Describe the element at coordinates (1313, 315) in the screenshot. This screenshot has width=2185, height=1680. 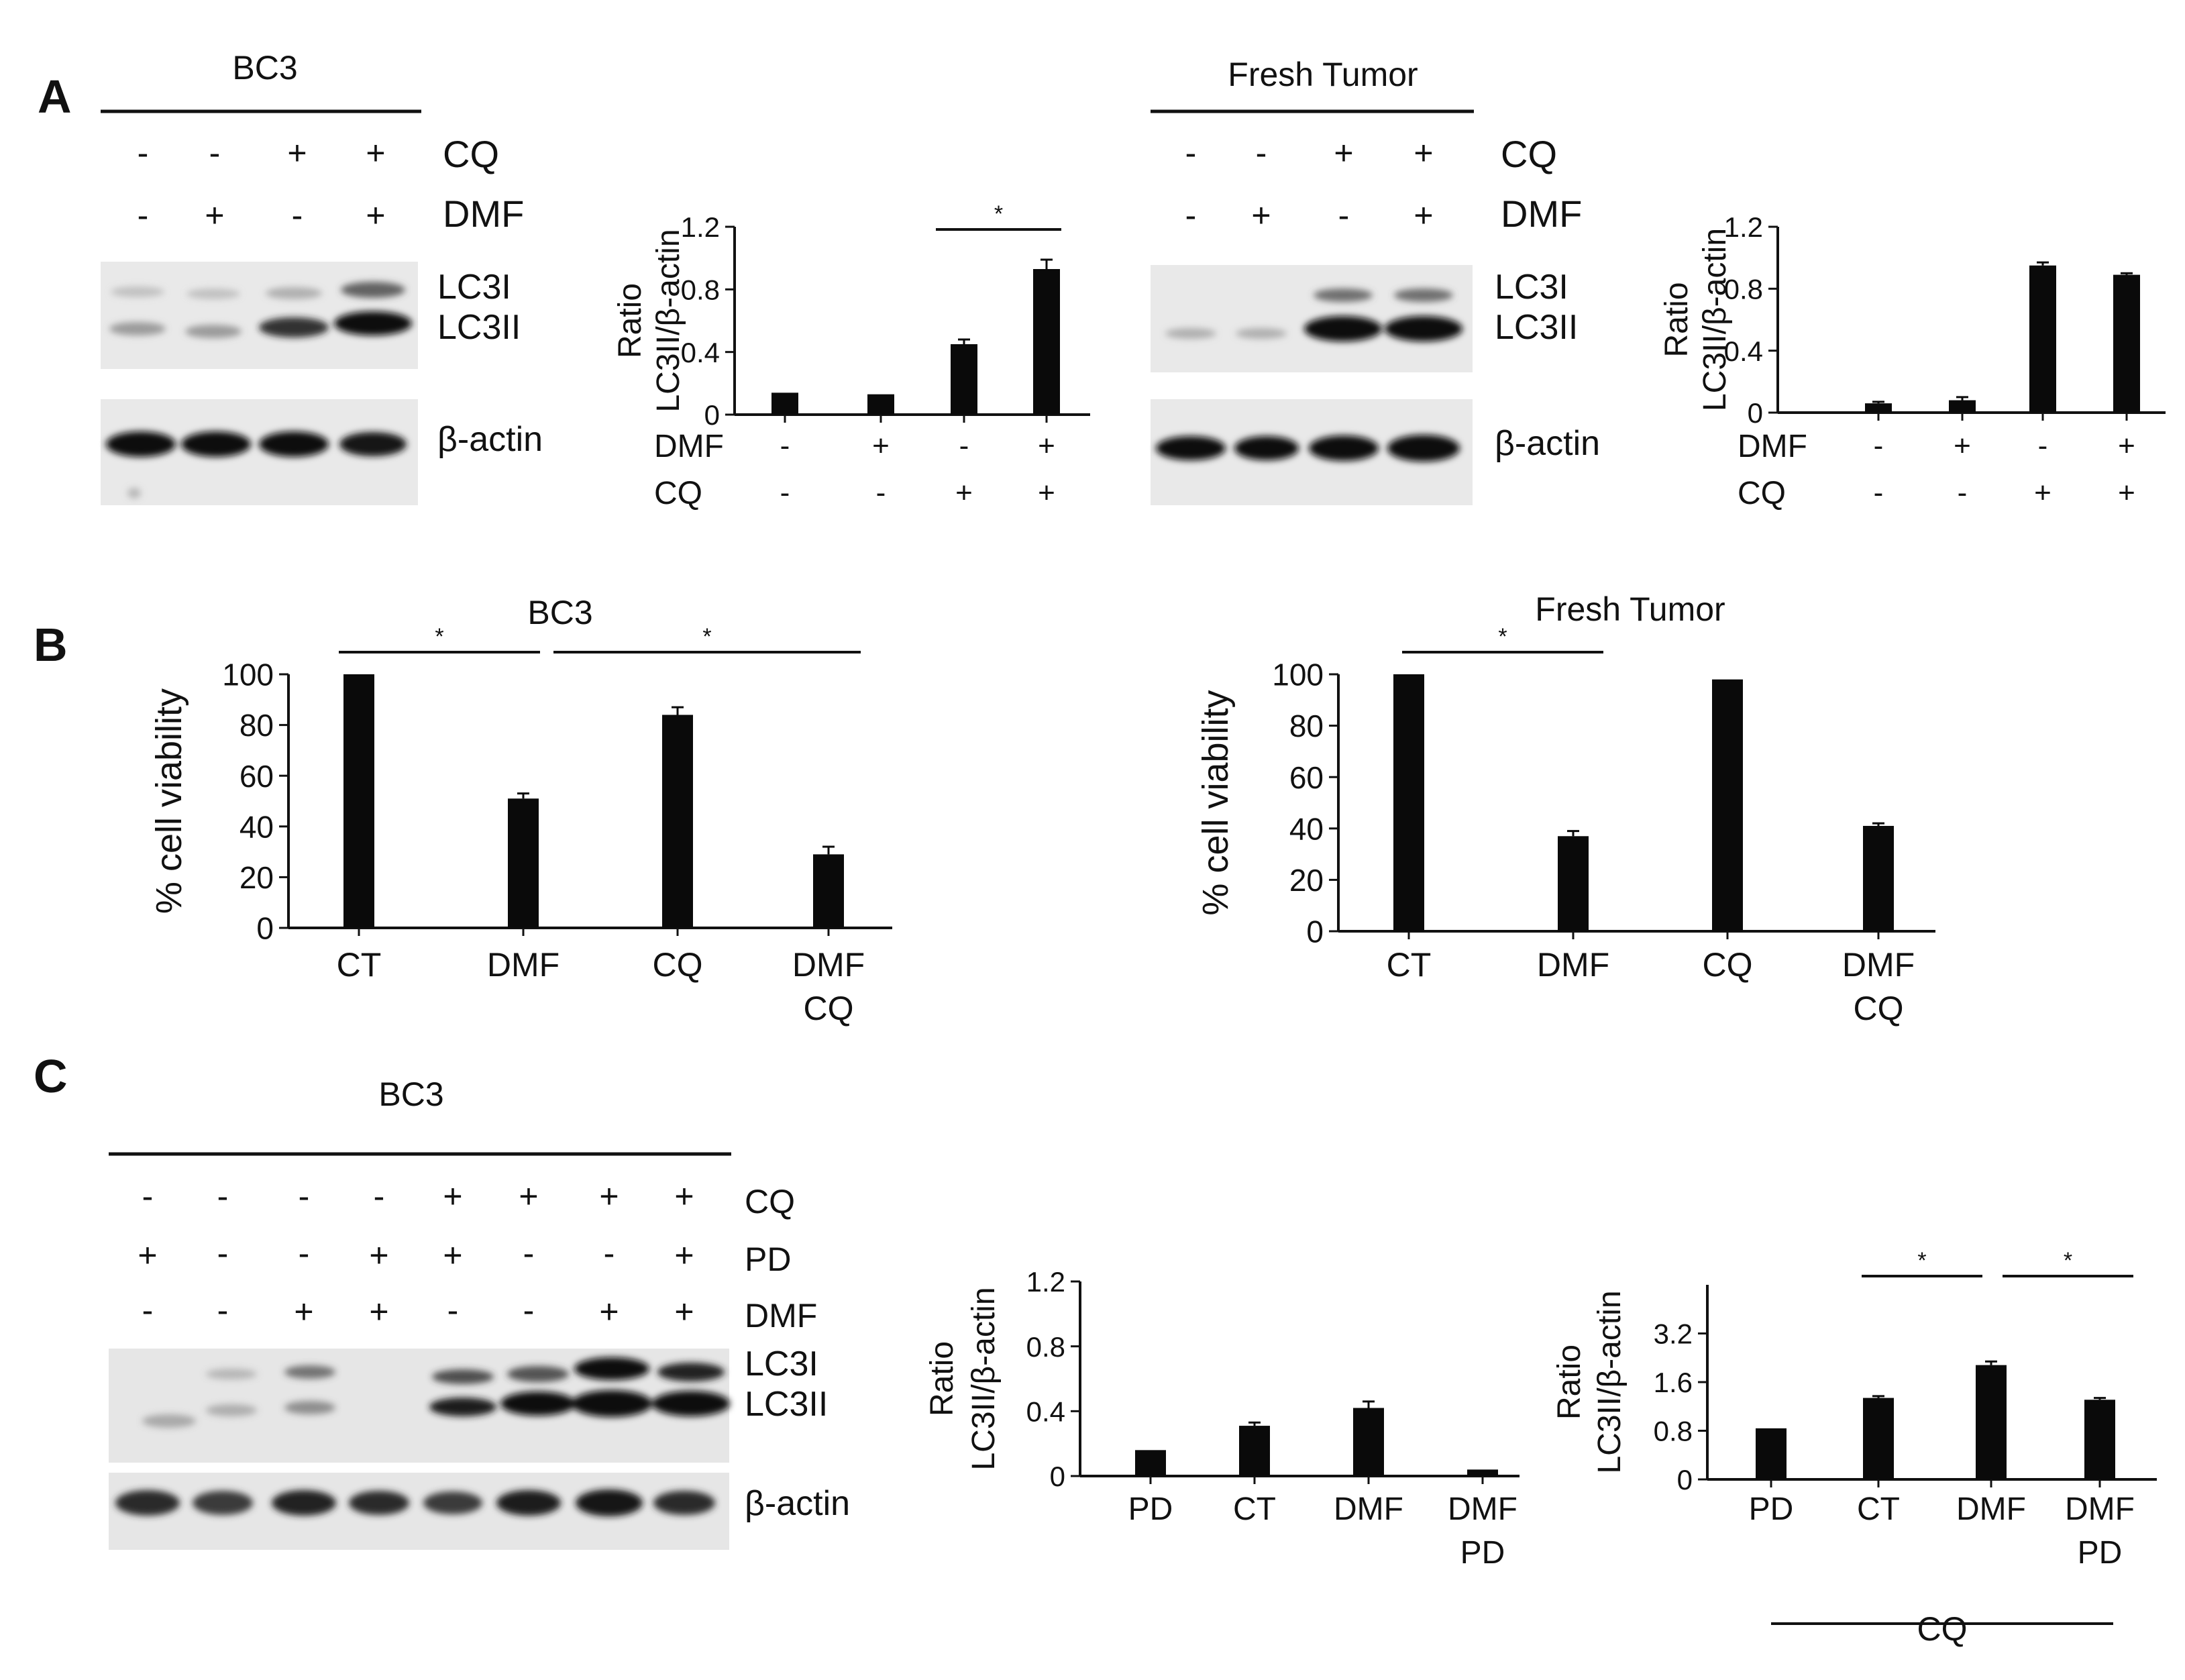
I see `lc3-bands` at that location.